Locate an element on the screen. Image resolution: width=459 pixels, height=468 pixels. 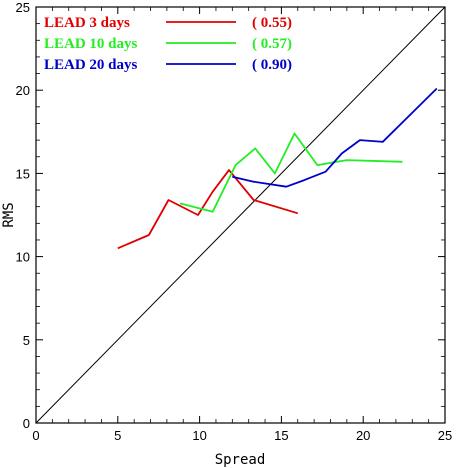
y-tick-label: 25 is located at coordinates (23, 7).